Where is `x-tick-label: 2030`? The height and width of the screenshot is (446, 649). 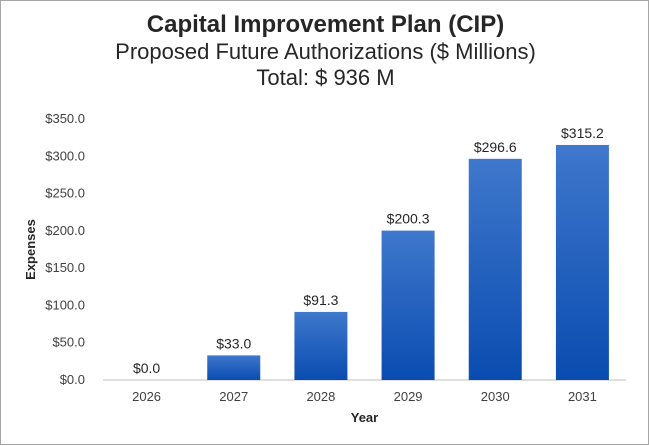 x-tick-label: 2030 is located at coordinates (495, 396).